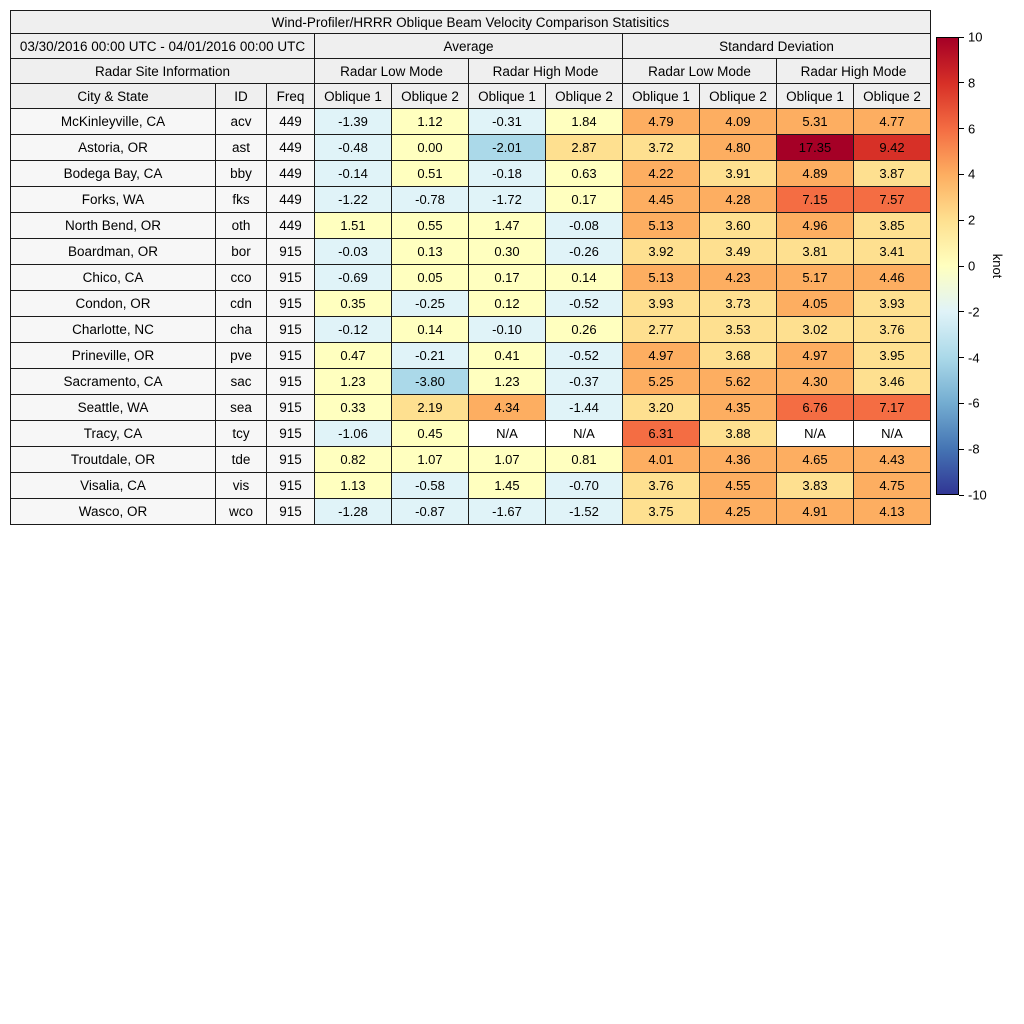  I want to click on value-cell: 1.23, so click(353, 381).